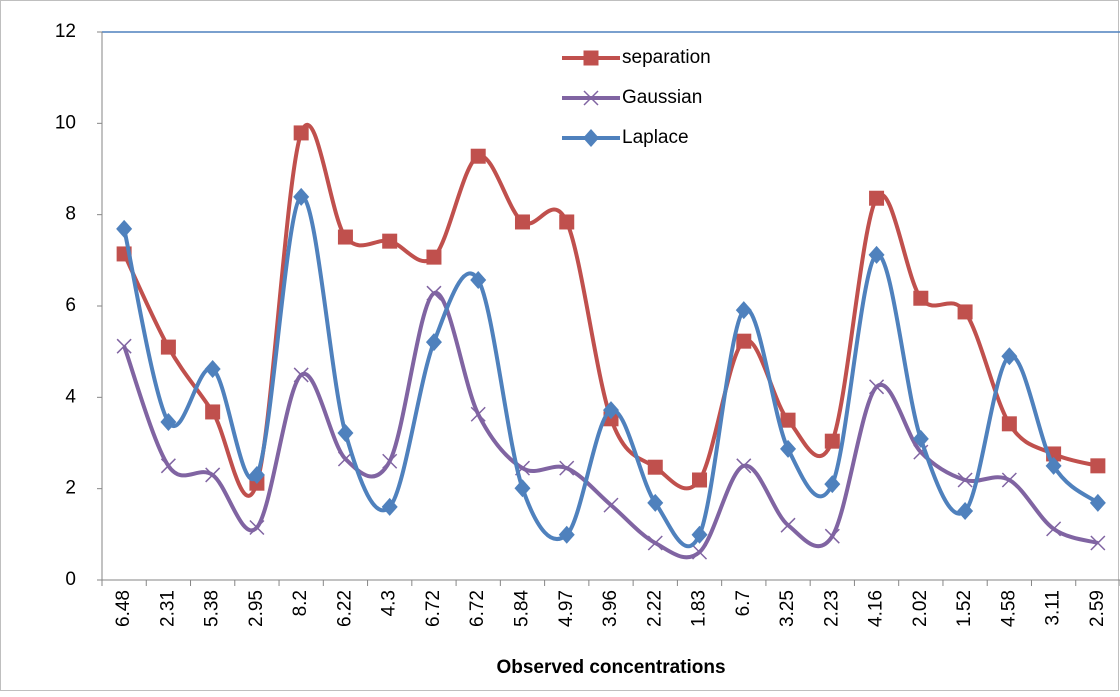  Describe the element at coordinates (389, 603) in the screenshot. I see `x-tick-label: 4.3` at that location.